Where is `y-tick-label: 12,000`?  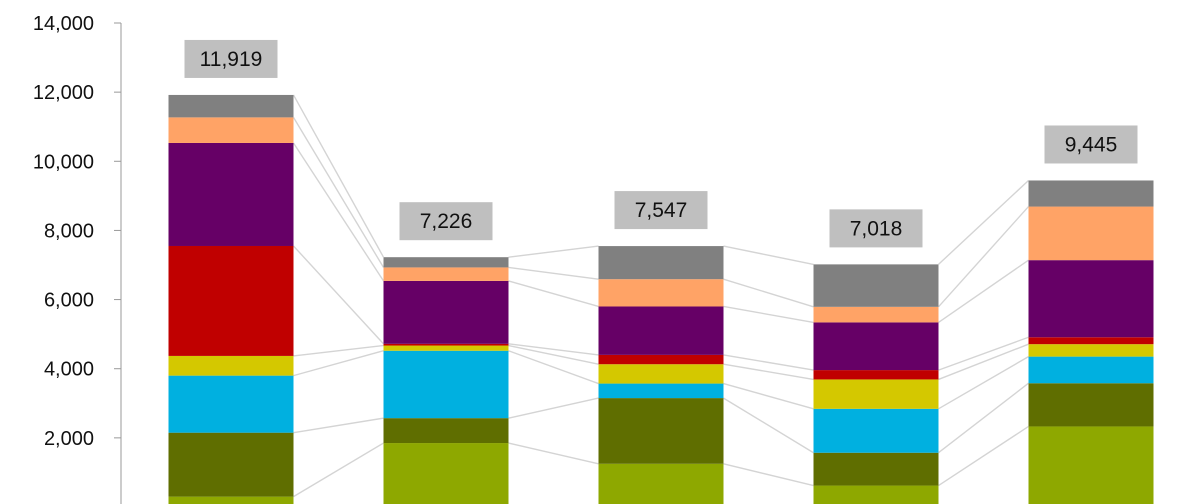
y-tick-label: 12,000 is located at coordinates (63, 93).